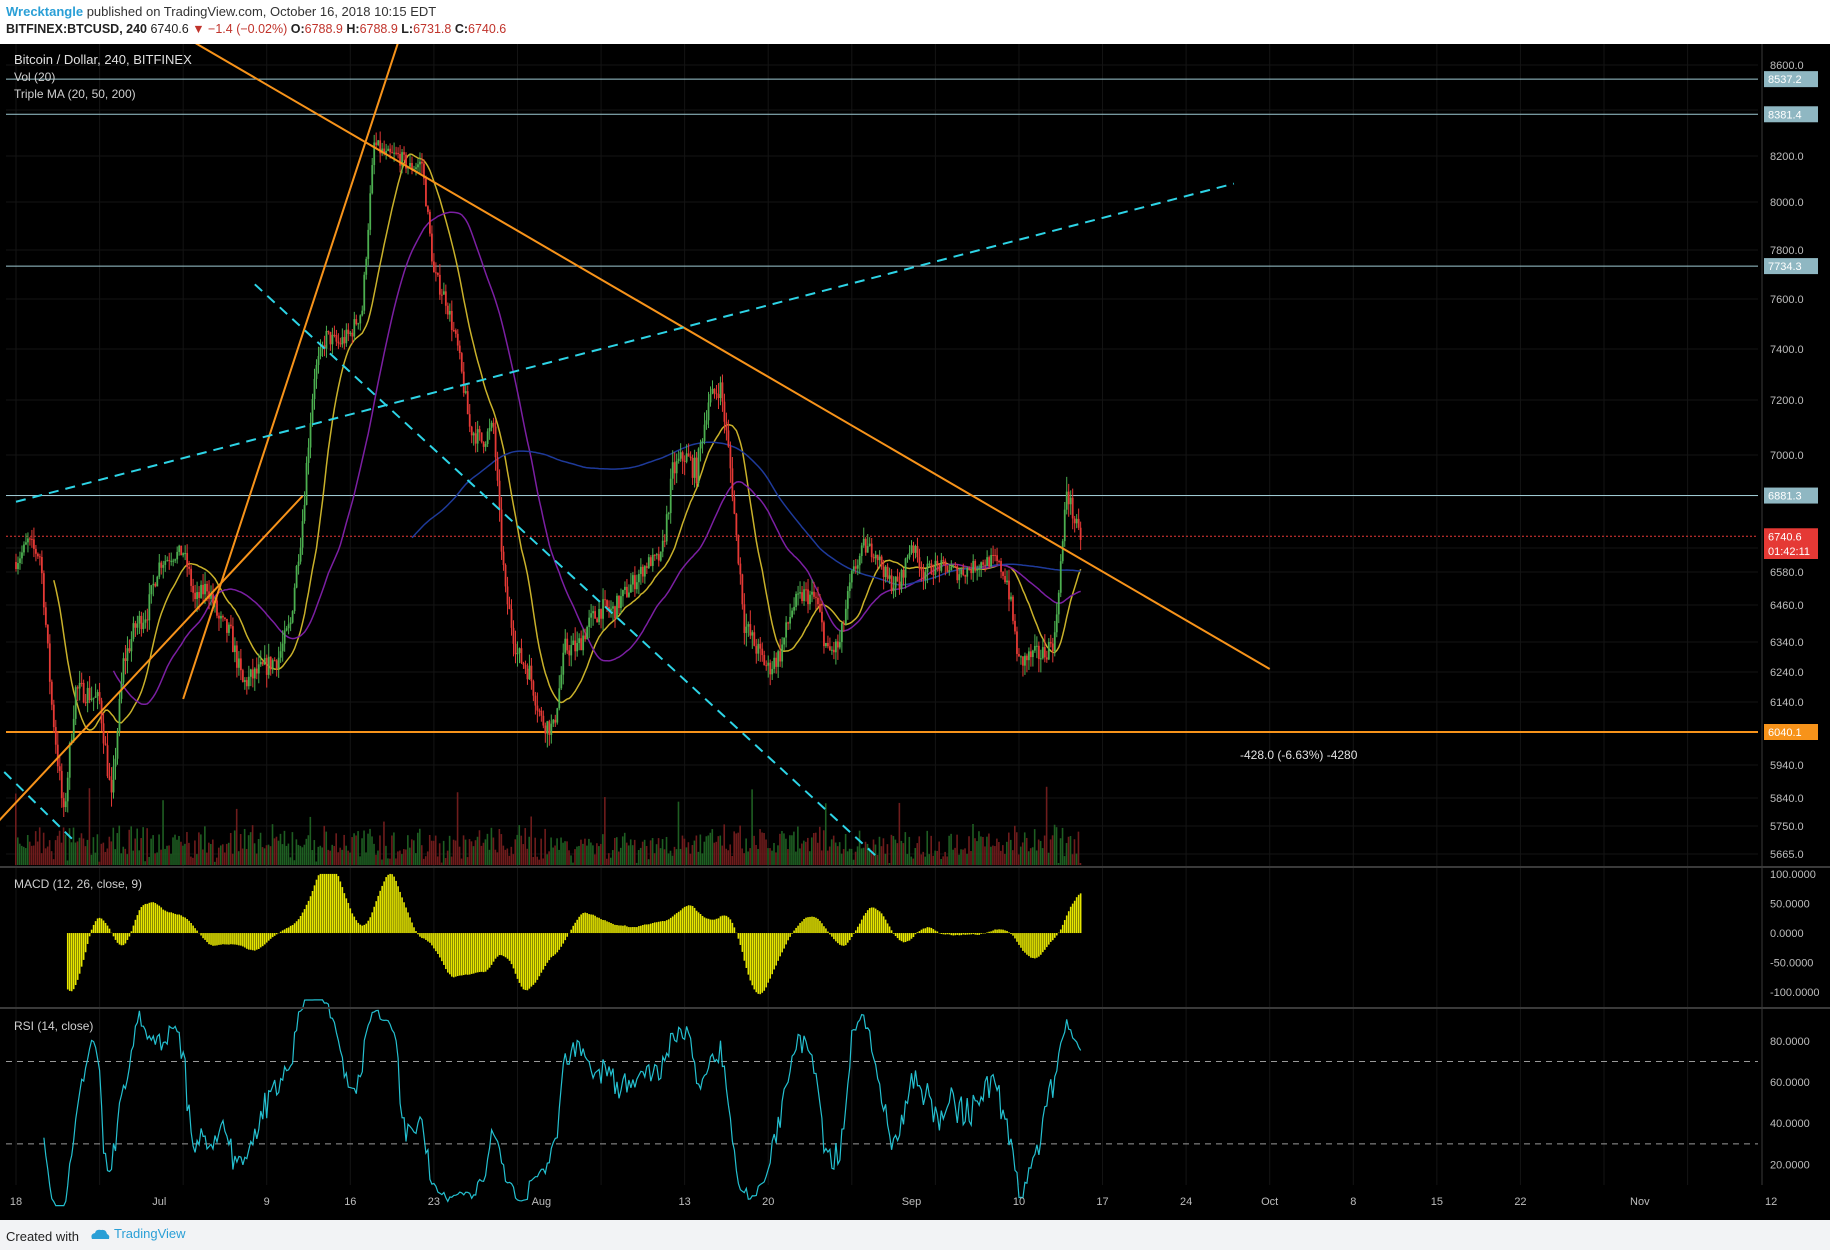 This screenshot has width=1830, height=1250. What do you see at coordinates (138, 1233) in the screenshot?
I see `tradingview-logo: TradingView` at bounding box center [138, 1233].